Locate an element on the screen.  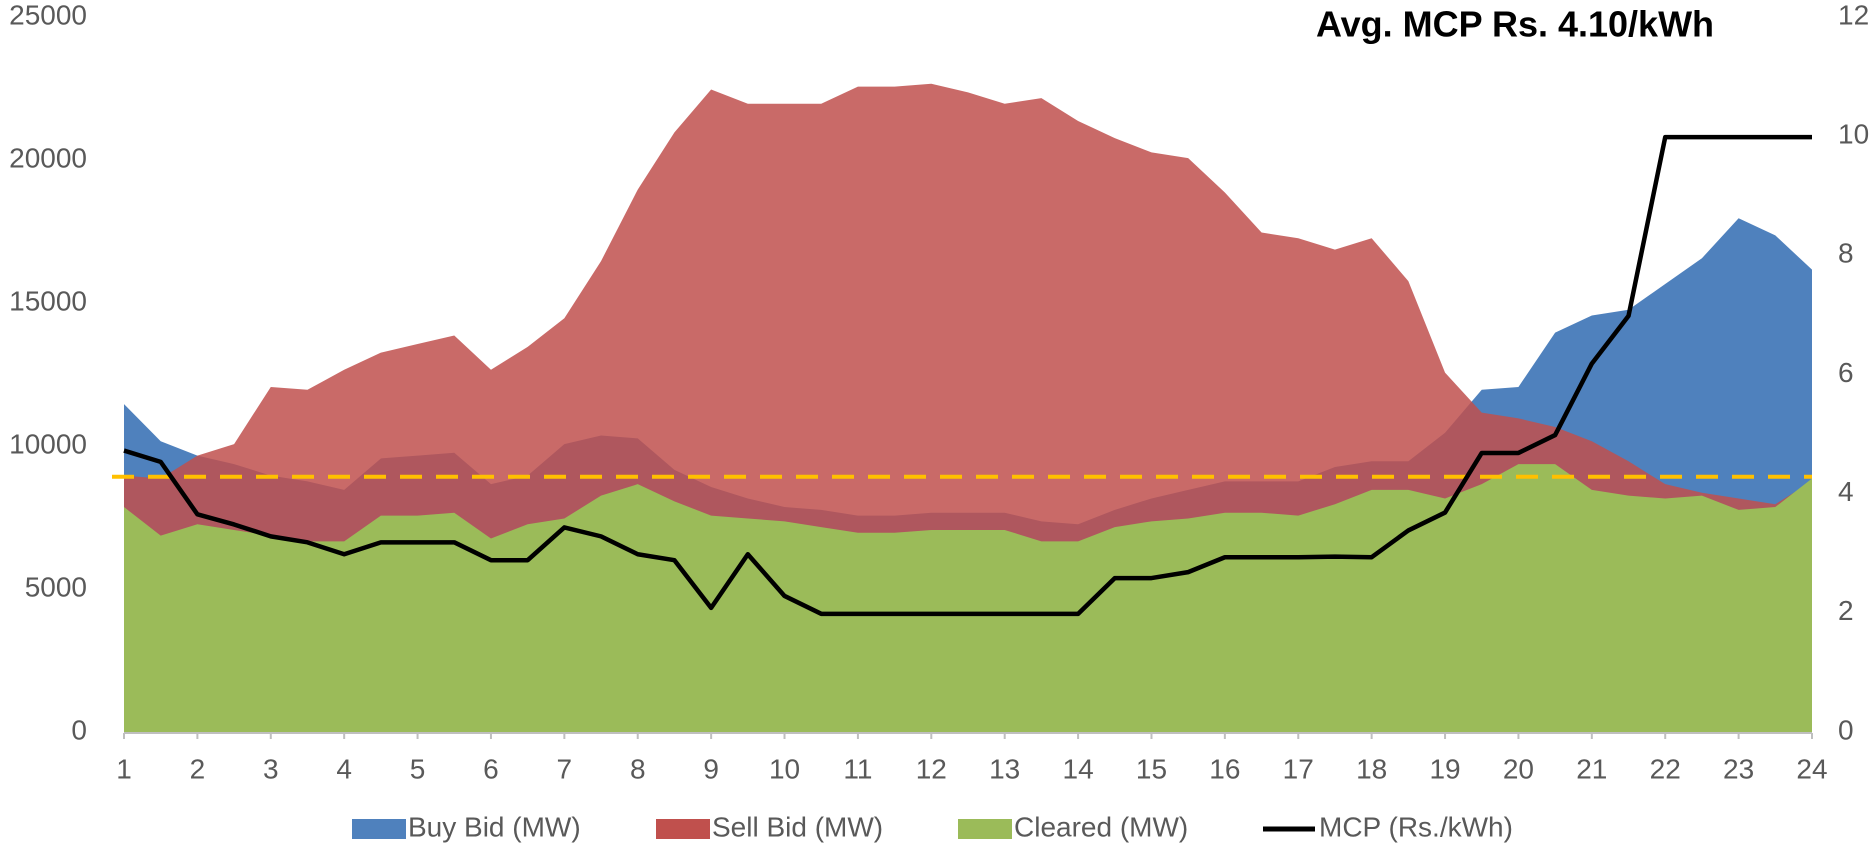
x-tick-label: 14 is located at coordinates (1078, 768).